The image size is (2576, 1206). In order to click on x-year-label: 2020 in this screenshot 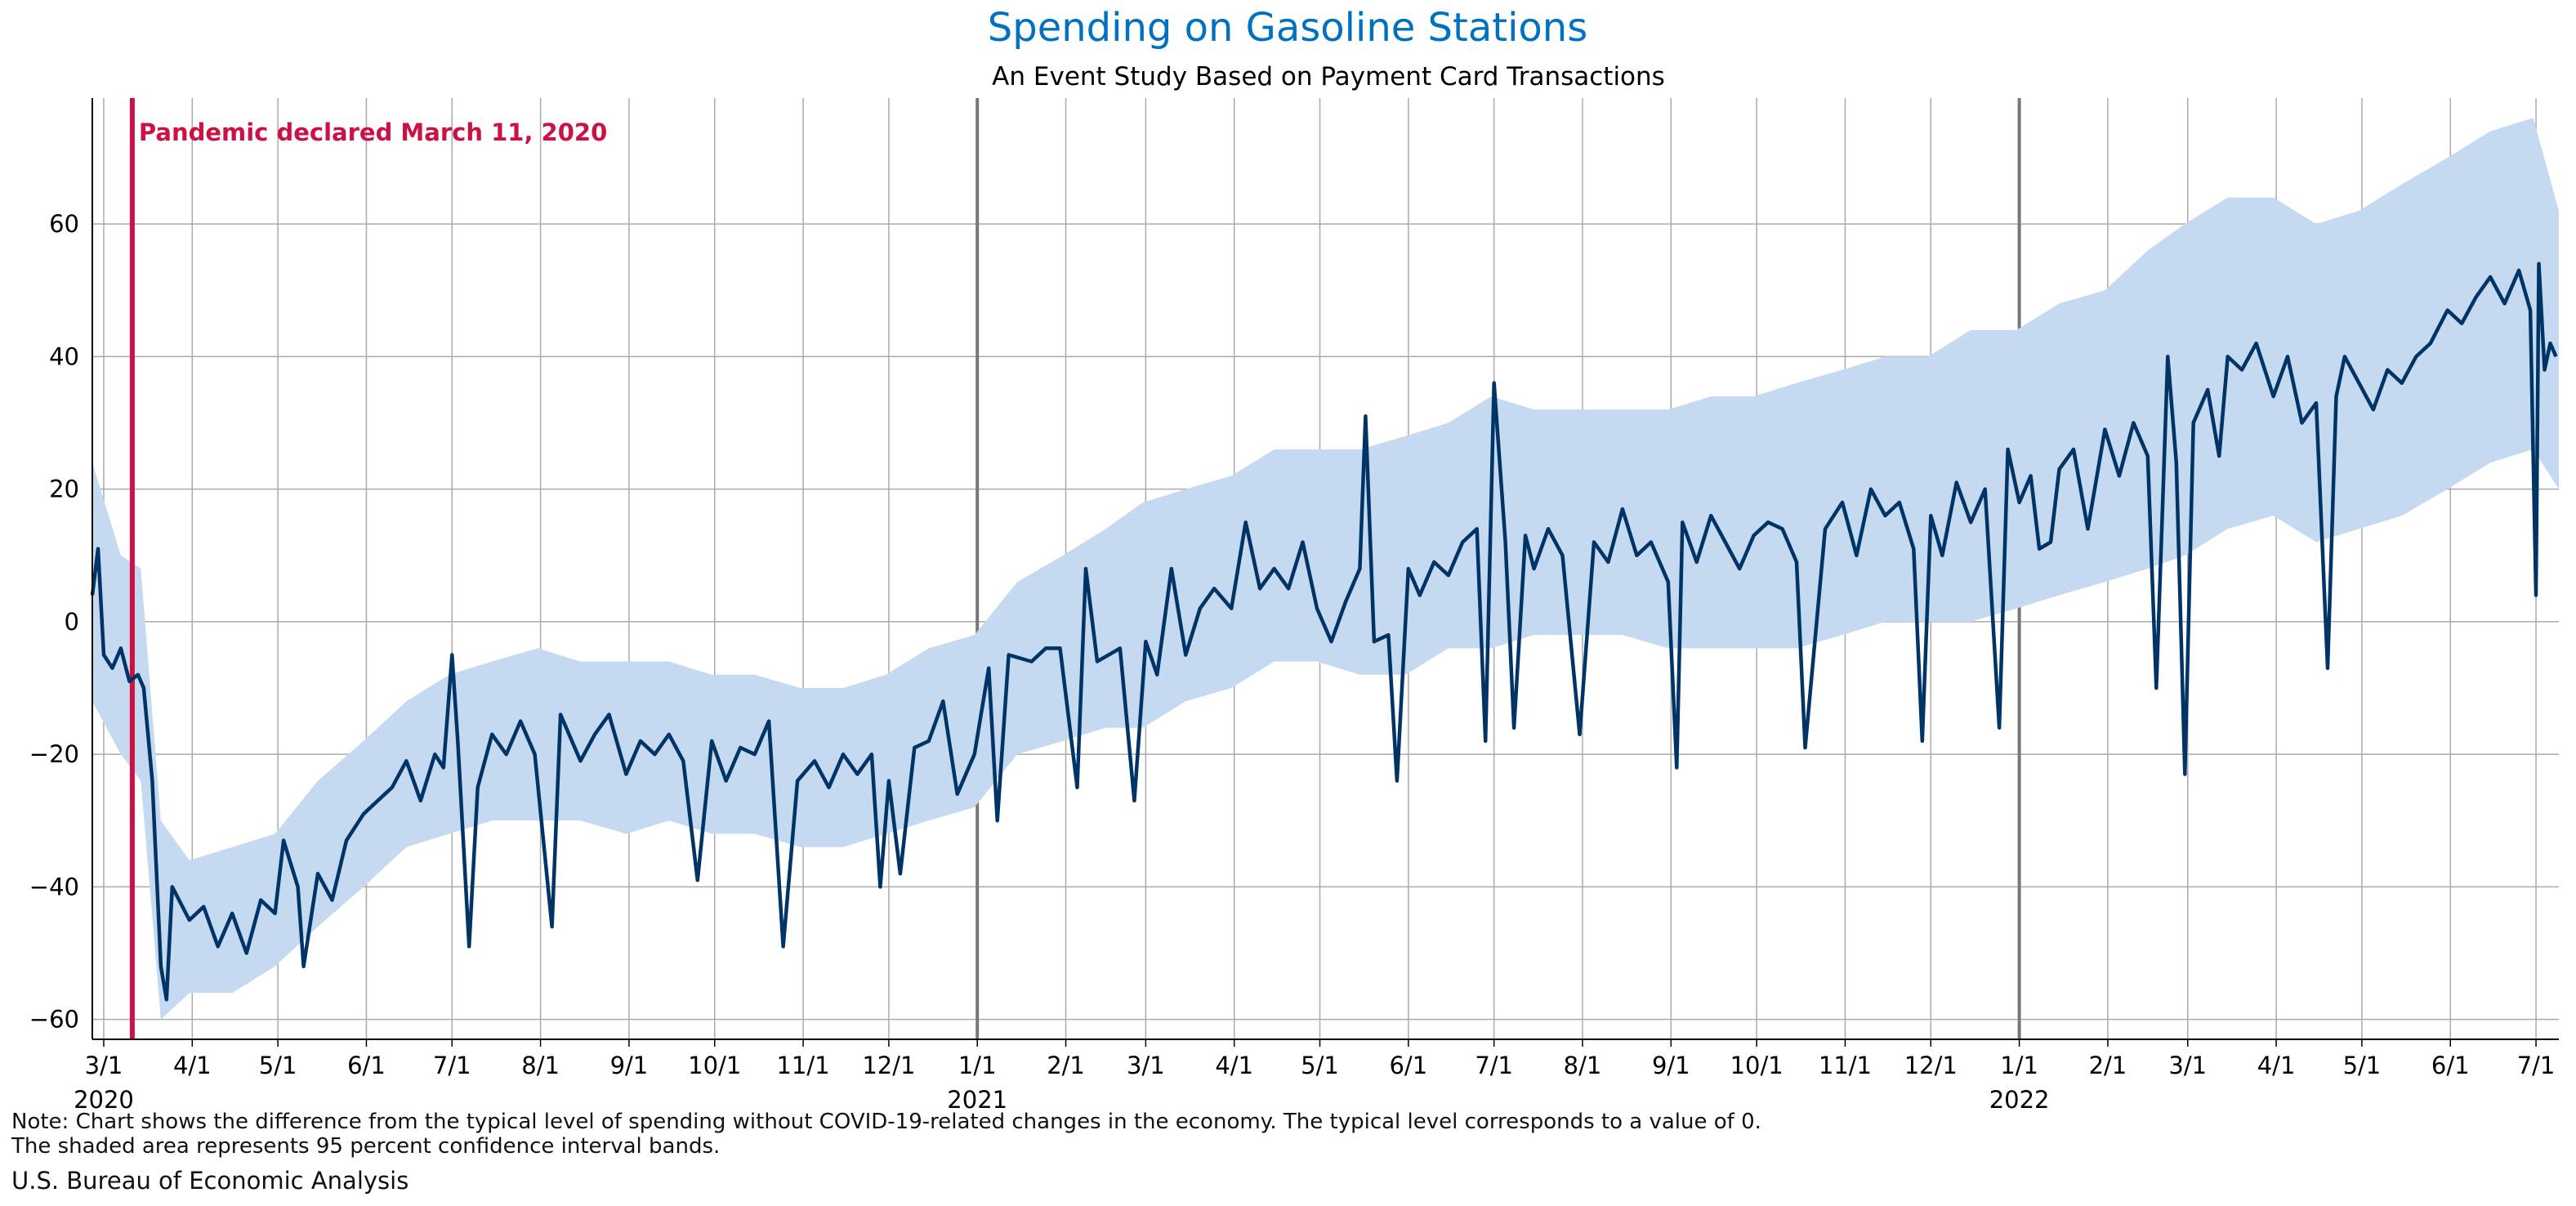, I will do `click(104, 1100)`.